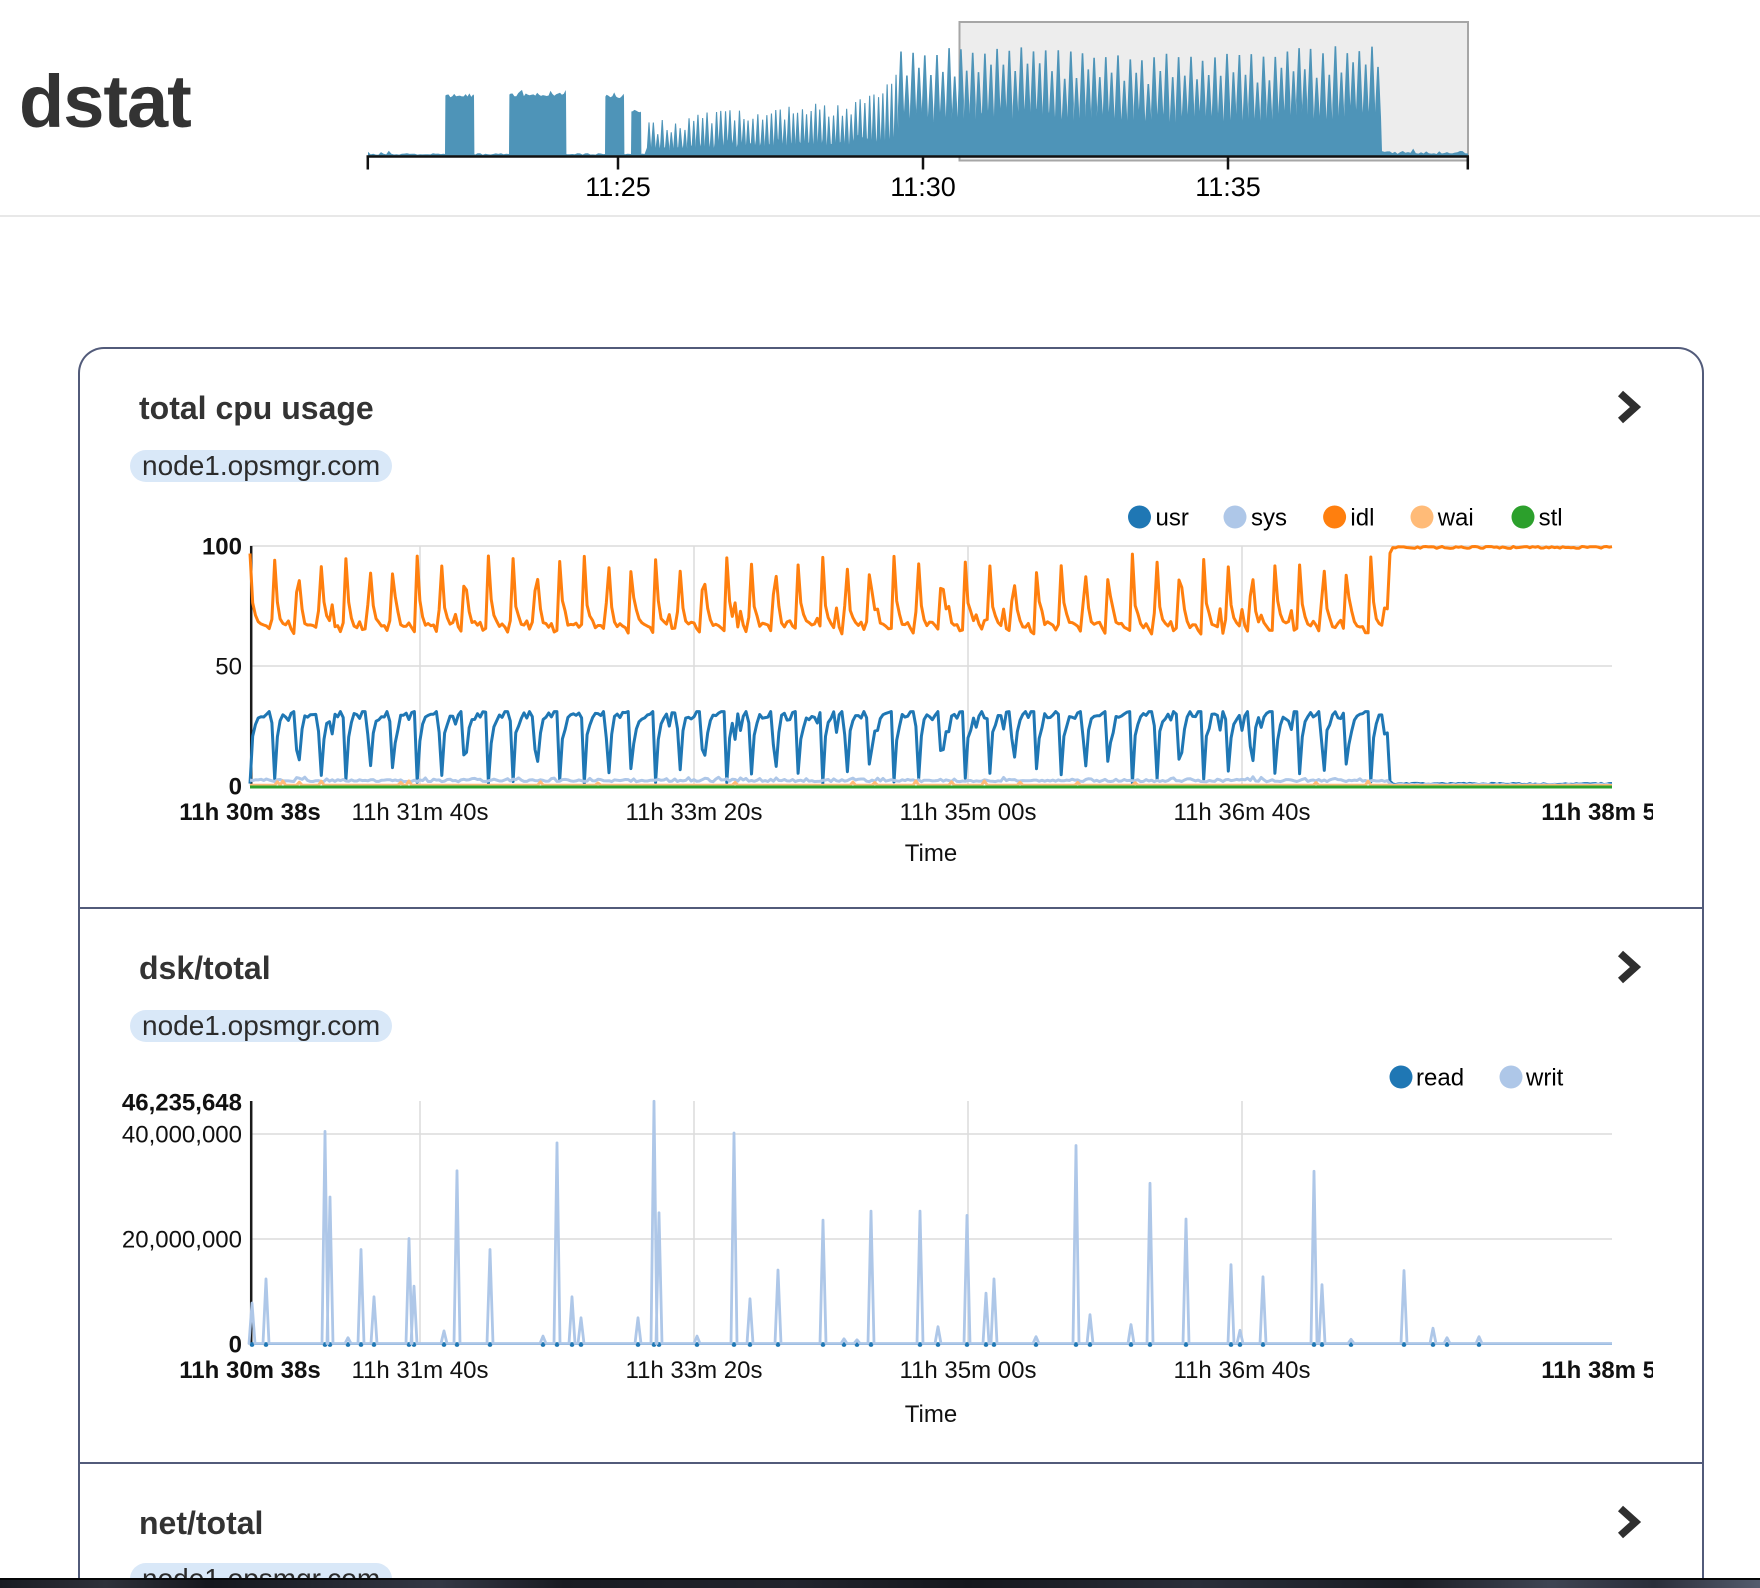 The height and width of the screenshot is (1588, 1760). What do you see at coordinates (228, 667) in the screenshot?
I see `svg-text: 50` at bounding box center [228, 667].